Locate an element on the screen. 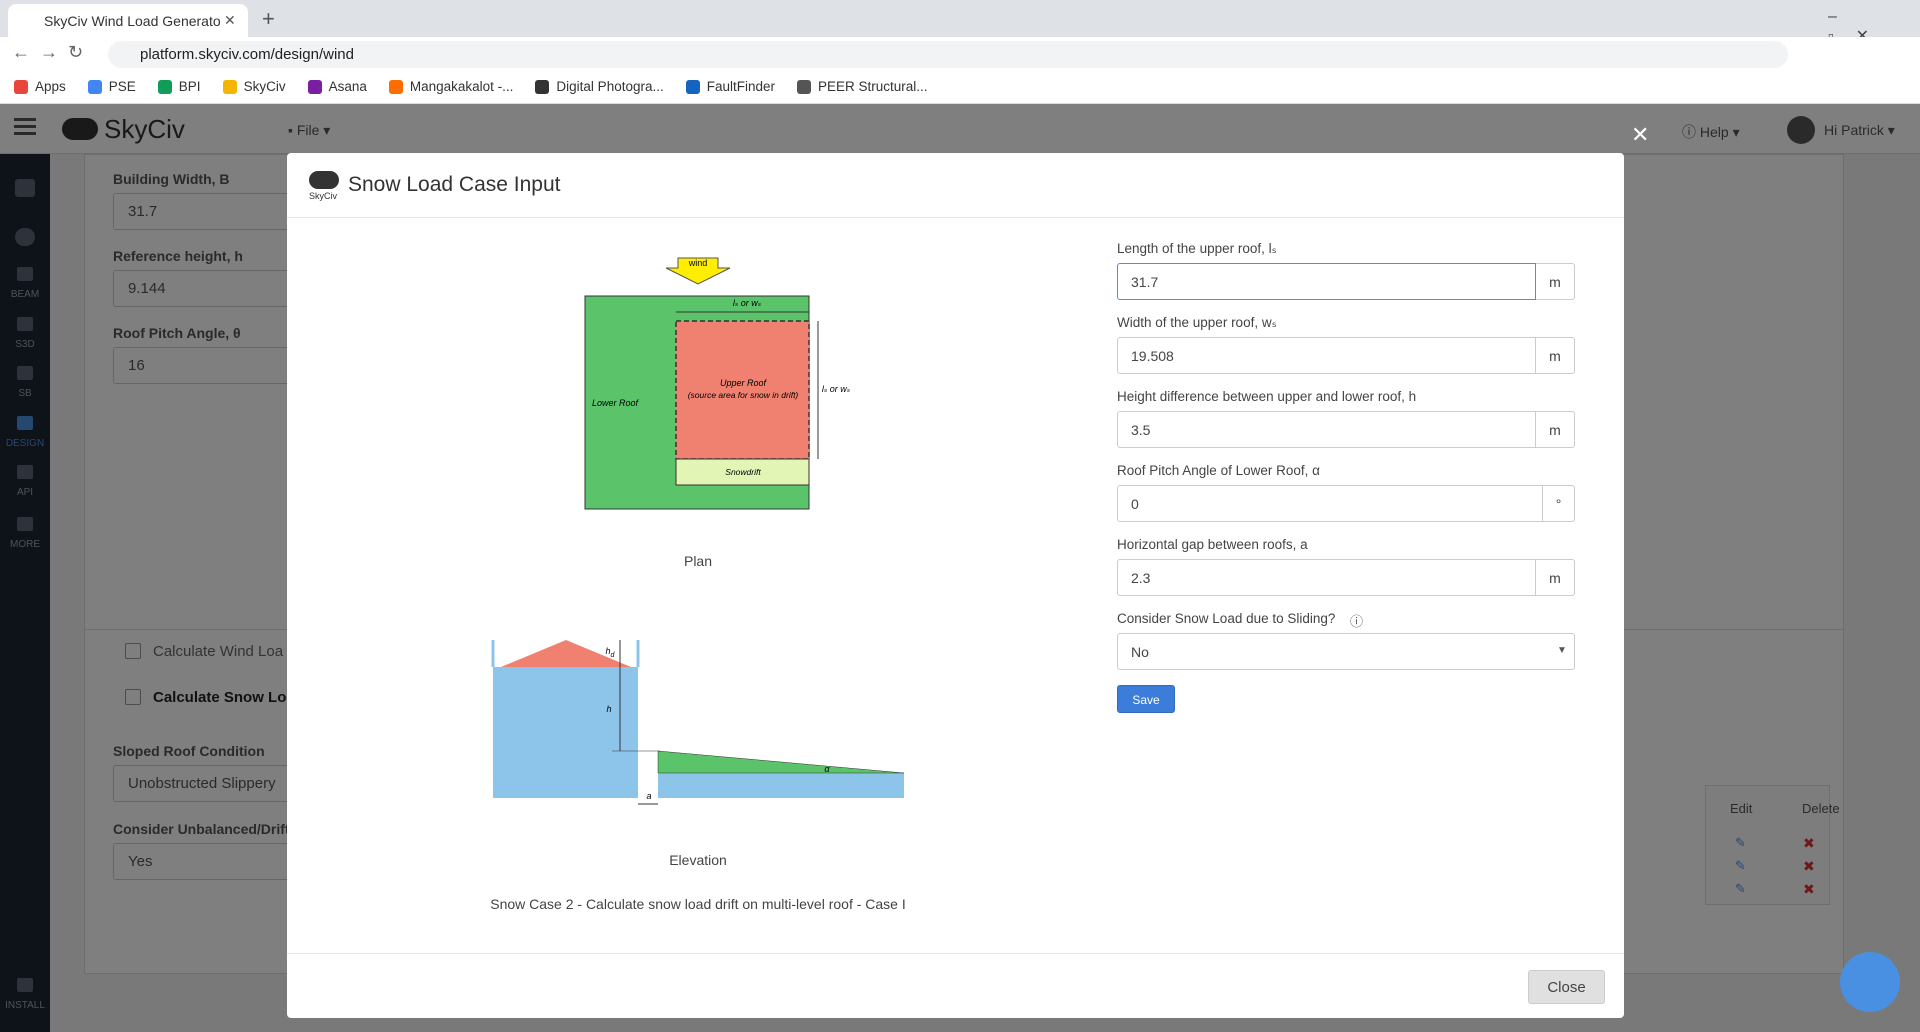  close-button: Close is located at coordinates (1566, 987).